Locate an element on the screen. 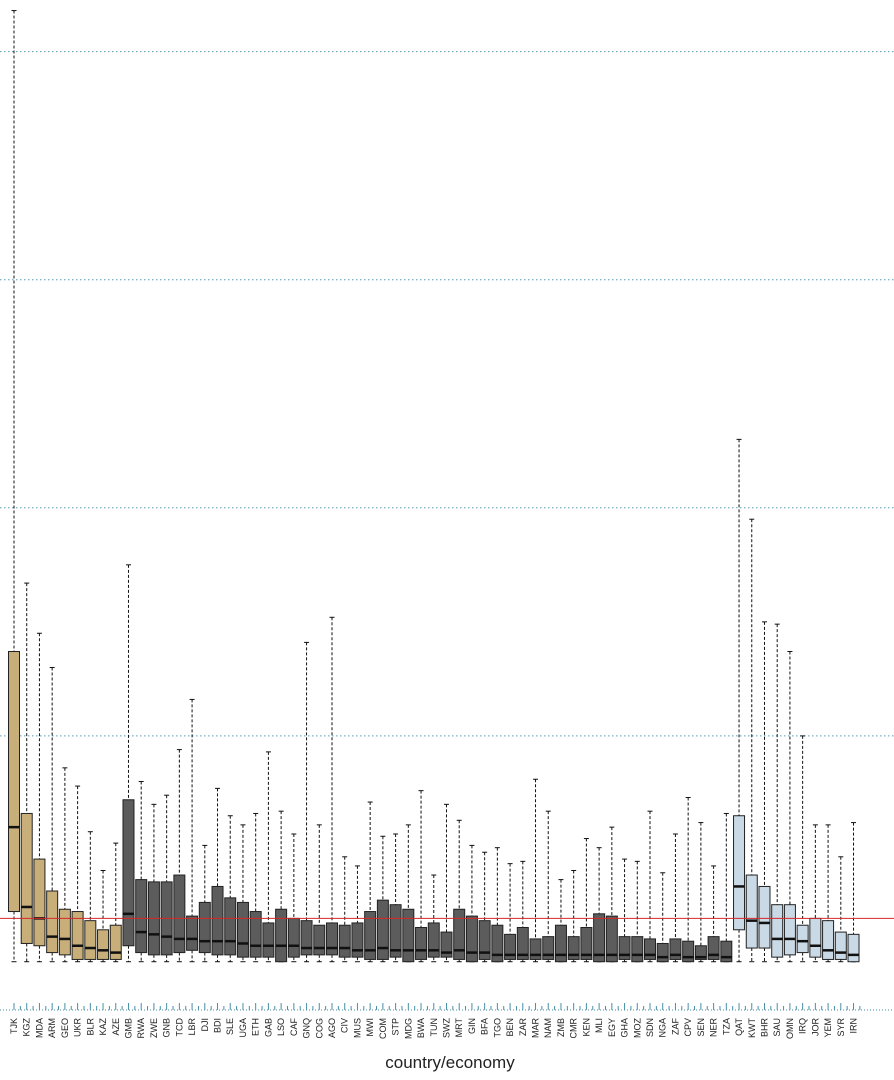  box-geo is located at coordinates (64, 932).